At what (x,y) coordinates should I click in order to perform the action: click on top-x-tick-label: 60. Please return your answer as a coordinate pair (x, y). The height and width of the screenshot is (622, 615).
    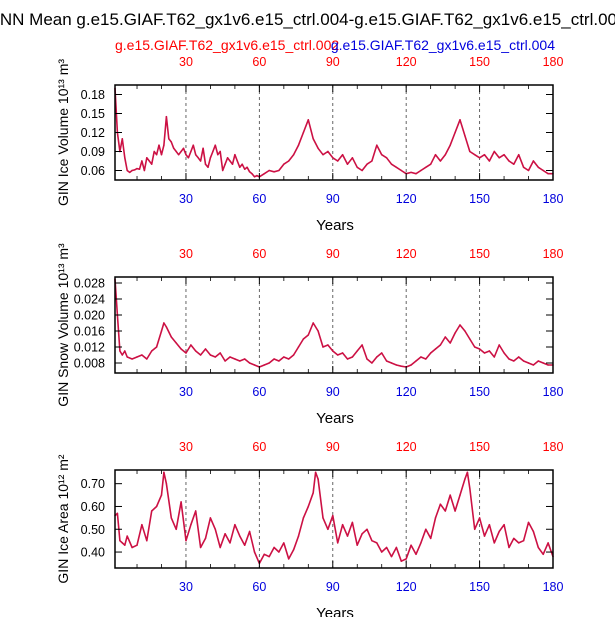
    Looking at the image, I should click on (259, 254).